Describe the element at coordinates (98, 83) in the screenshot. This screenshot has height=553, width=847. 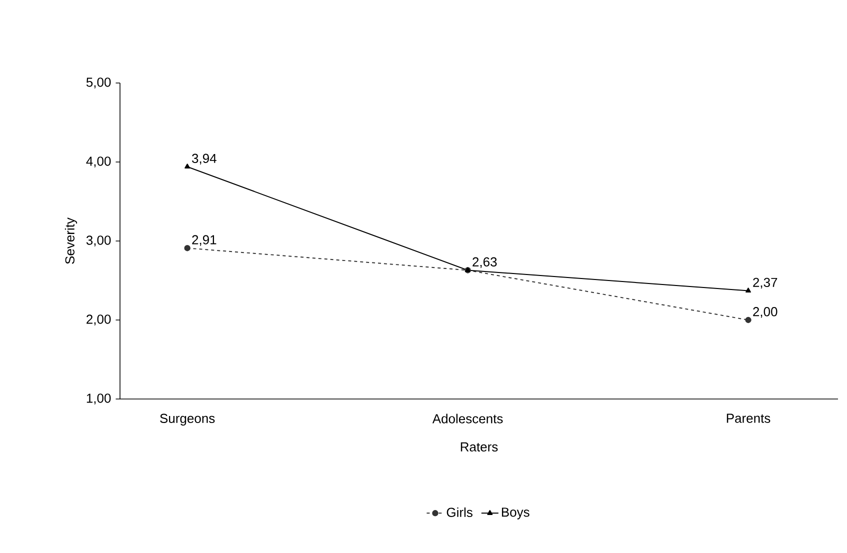
I see `y-tick-label: 5,00` at that location.